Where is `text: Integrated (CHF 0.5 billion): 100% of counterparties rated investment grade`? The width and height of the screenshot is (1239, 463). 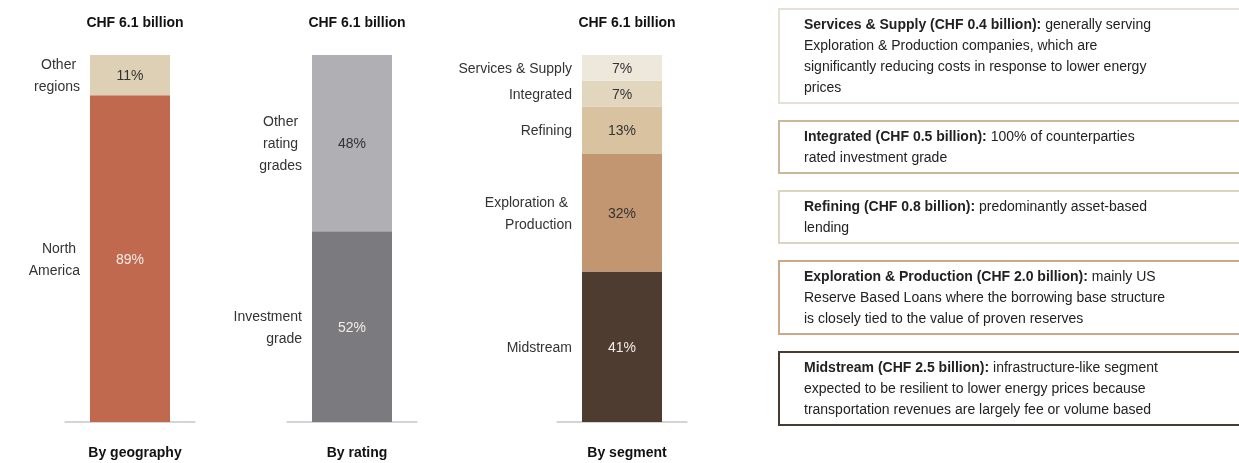
text: Integrated (CHF 0.5 billion): 100% of counterparties rated investment grade is located at coordinates (969, 146).